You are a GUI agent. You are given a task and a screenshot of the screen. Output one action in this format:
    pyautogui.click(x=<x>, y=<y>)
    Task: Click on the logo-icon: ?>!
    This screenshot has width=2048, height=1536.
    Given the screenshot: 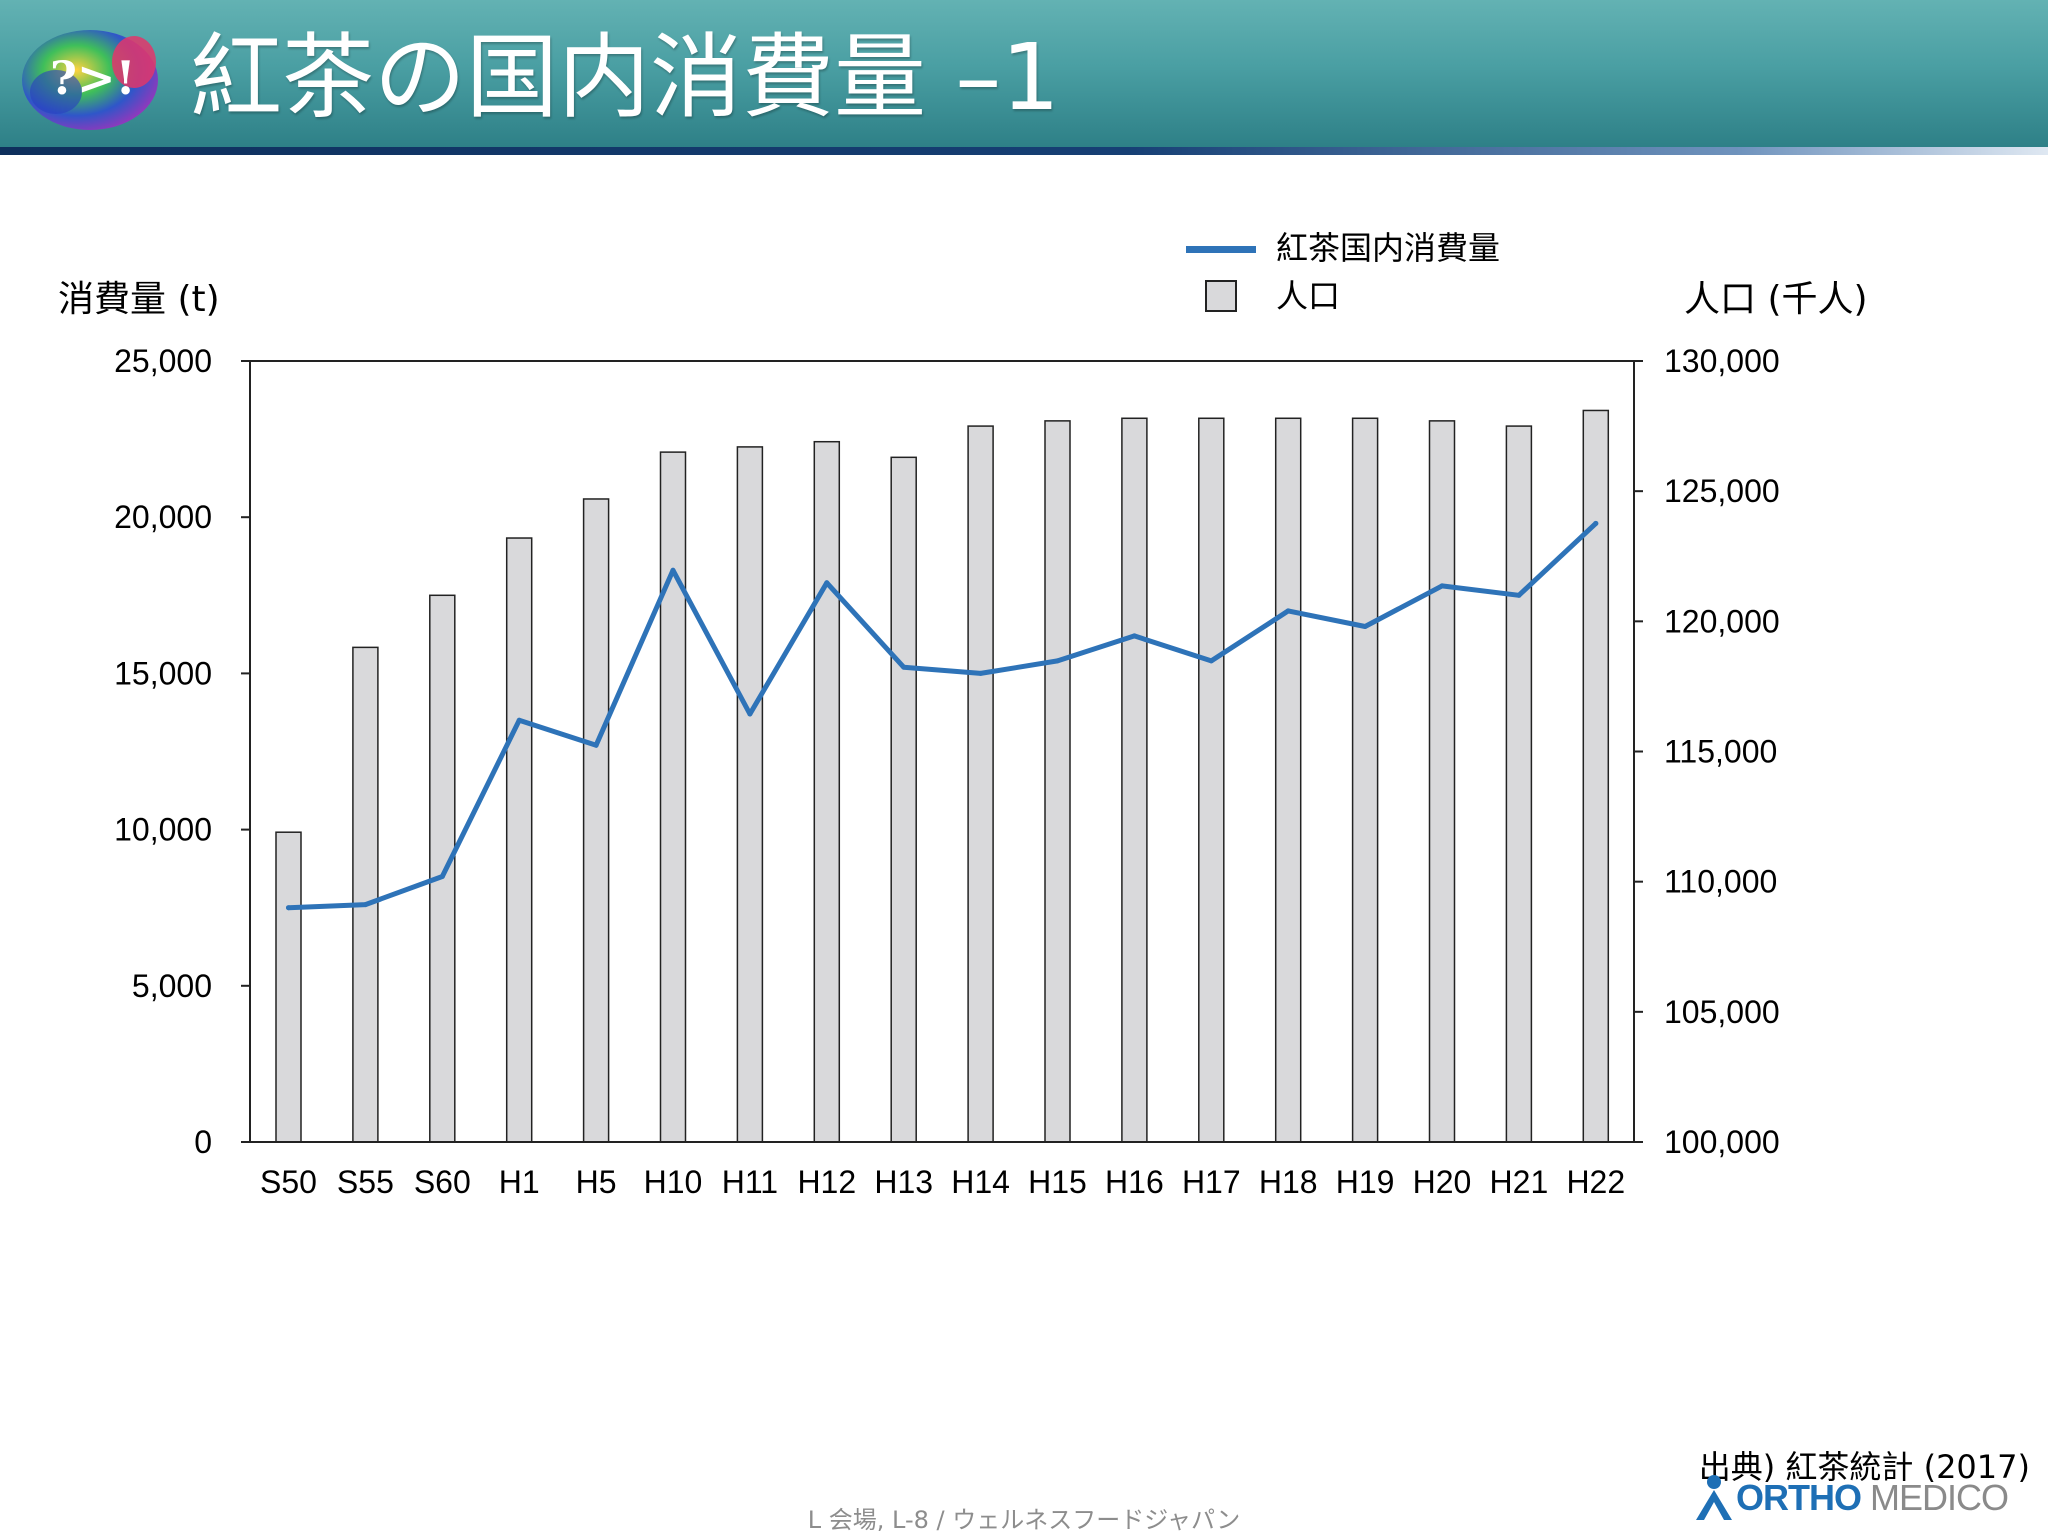 What is the action you would take?
    pyautogui.click(x=90, y=80)
    